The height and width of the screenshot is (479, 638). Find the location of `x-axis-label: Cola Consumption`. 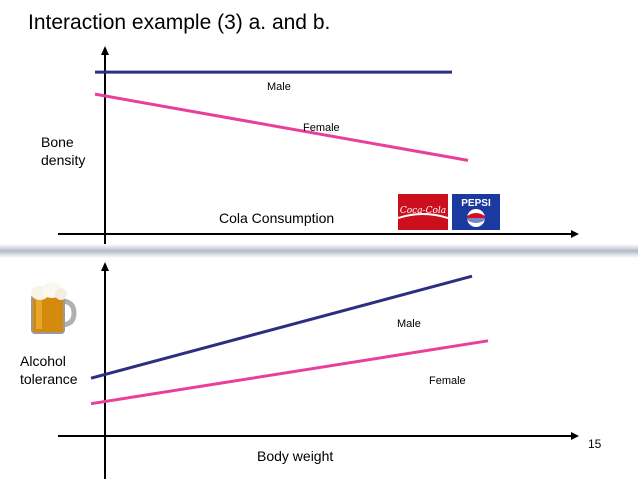

x-axis-label: Cola Consumption is located at coordinates (277, 218).